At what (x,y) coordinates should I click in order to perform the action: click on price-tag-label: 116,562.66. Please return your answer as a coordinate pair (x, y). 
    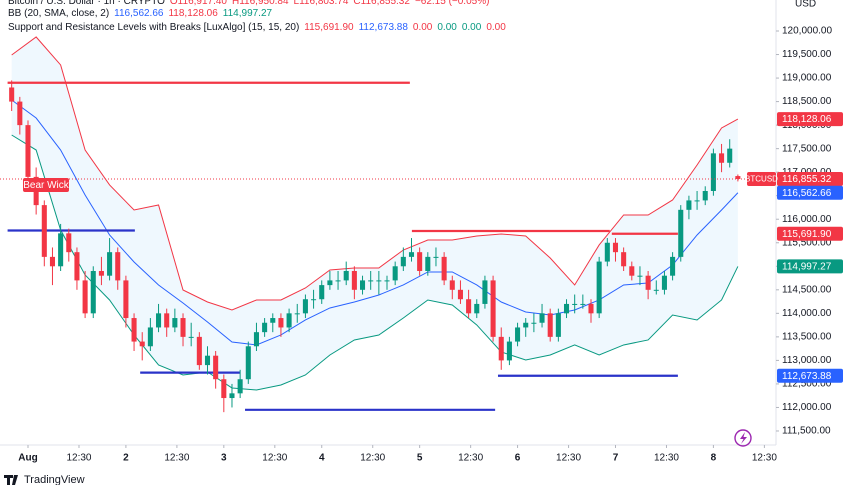
    Looking at the image, I should click on (807, 193).